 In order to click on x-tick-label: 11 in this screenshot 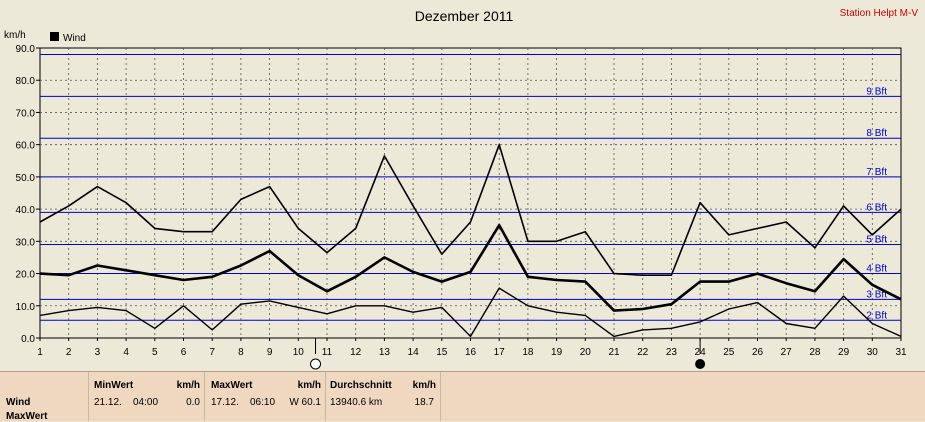, I will do `click(327, 352)`.